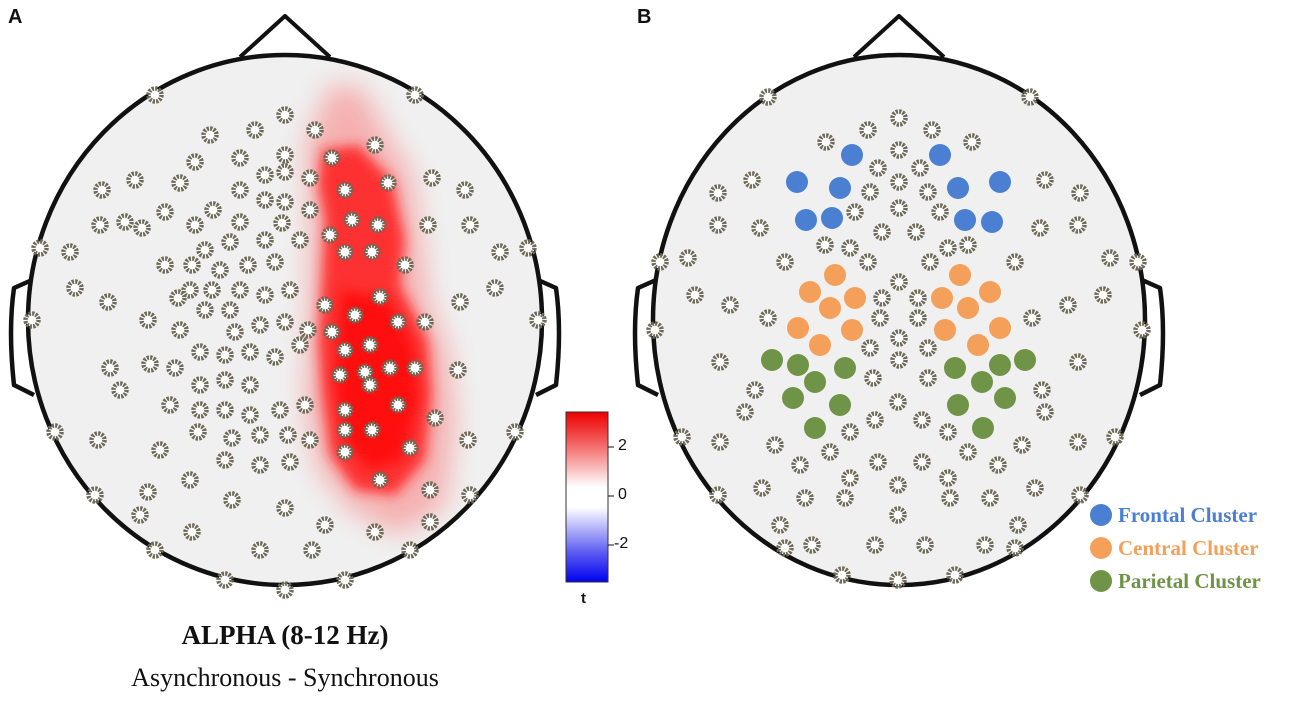 The image size is (1300, 707). I want to click on colorbar-tick-label: 0, so click(622, 494).